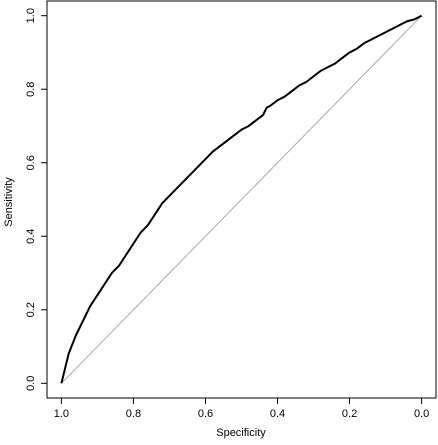 The image size is (438, 445). What do you see at coordinates (36, 199) in the screenshot?
I see `y-axis: 0.0 0.2 0.4 0.6 0.8 1.0` at bounding box center [36, 199].